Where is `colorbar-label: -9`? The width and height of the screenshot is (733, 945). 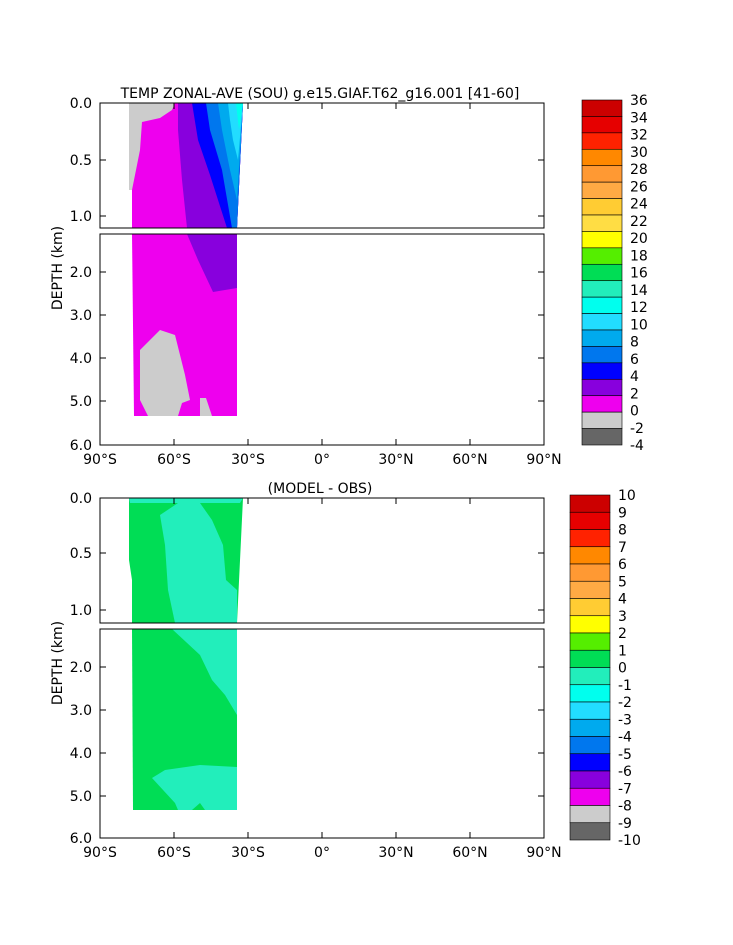
colorbar-label: -9 is located at coordinates (625, 824).